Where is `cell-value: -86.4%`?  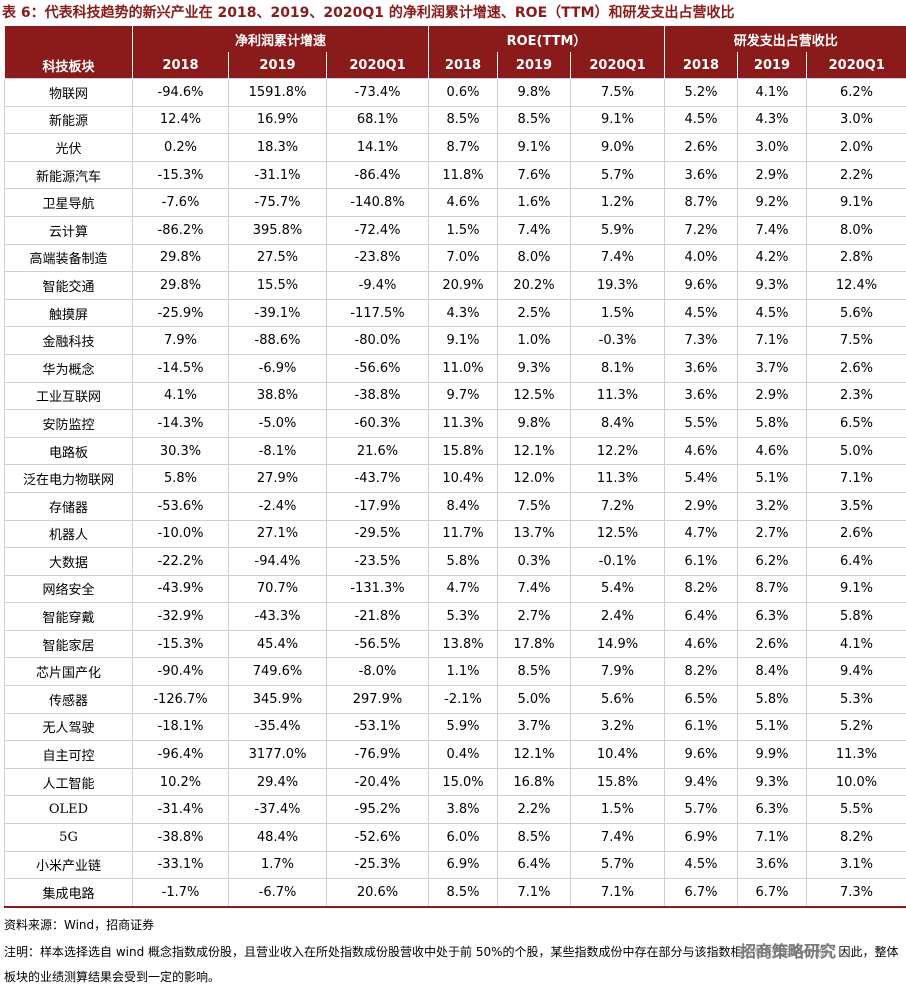 cell-value: -86.4% is located at coordinates (377, 175).